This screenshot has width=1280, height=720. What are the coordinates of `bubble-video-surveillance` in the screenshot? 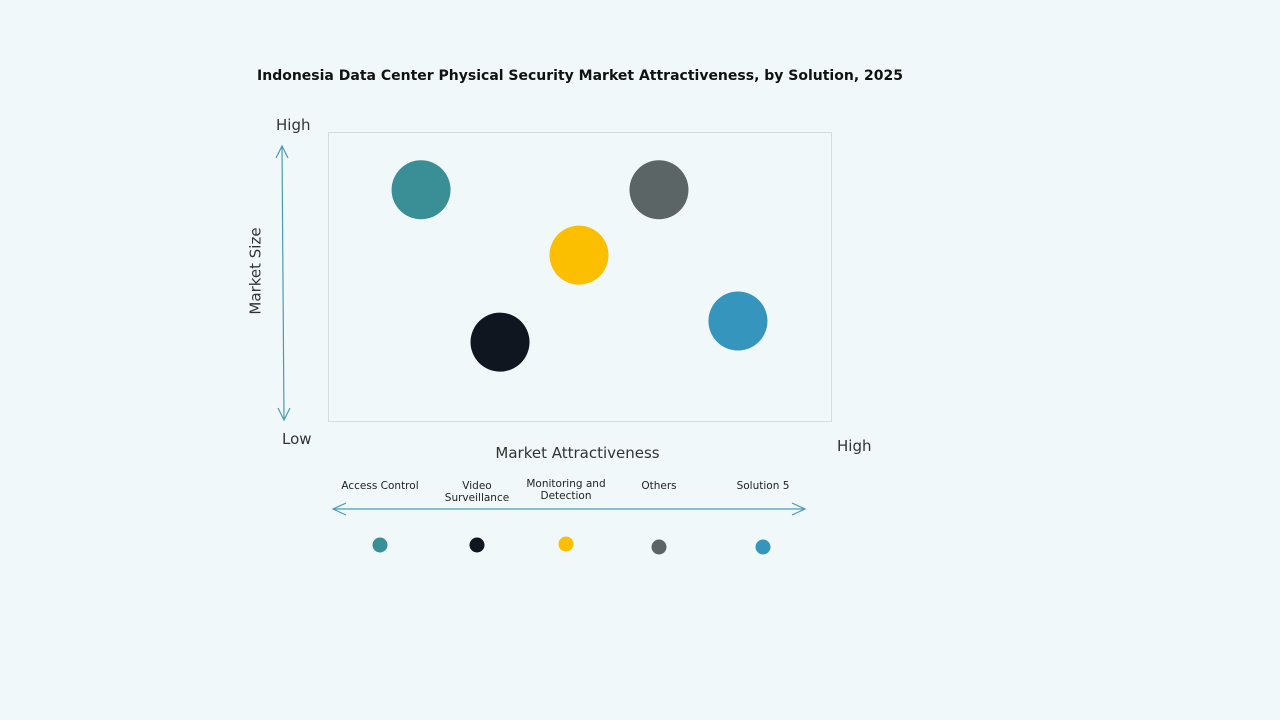 It's located at (500, 342).